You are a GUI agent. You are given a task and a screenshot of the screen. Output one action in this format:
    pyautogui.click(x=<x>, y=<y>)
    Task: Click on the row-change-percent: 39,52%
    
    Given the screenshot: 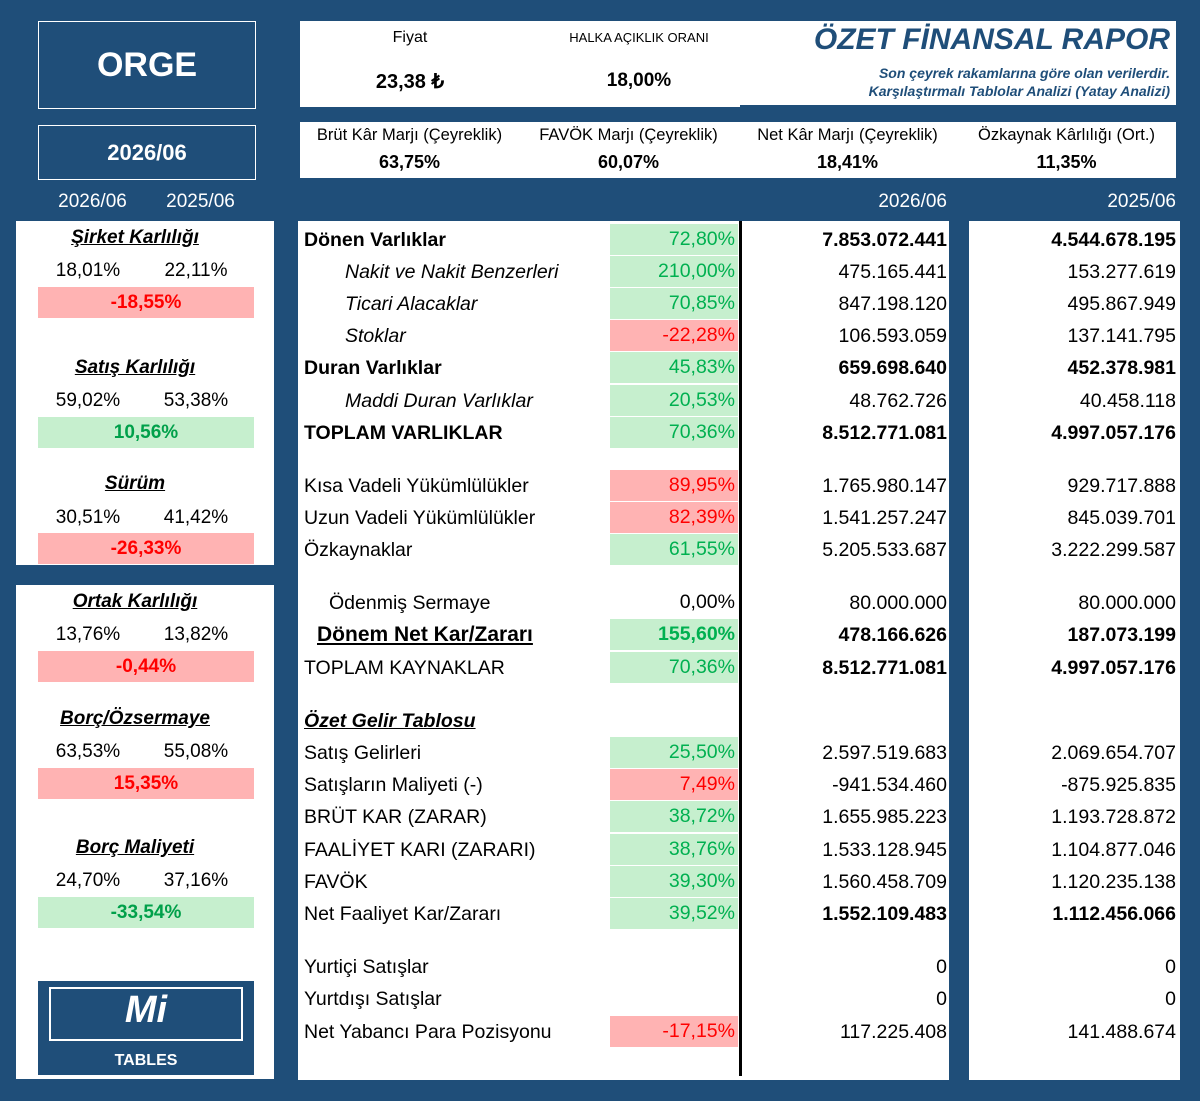 What is the action you would take?
    pyautogui.click(x=674, y=913)
    